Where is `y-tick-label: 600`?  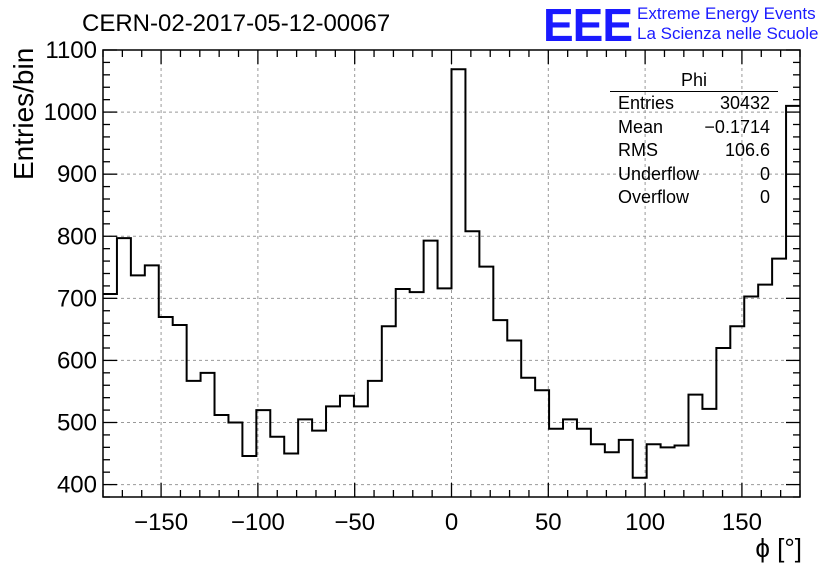 y-tick-label: 600 is located at coordinates (77, 360).